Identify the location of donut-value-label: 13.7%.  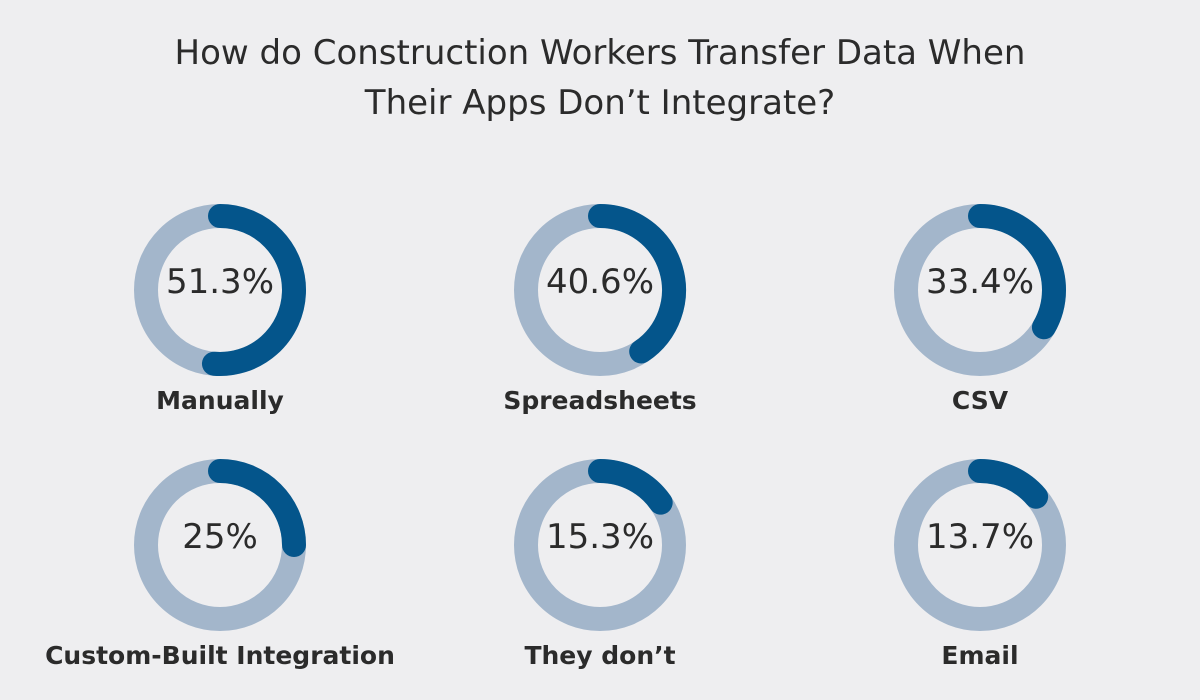
(979, 537).